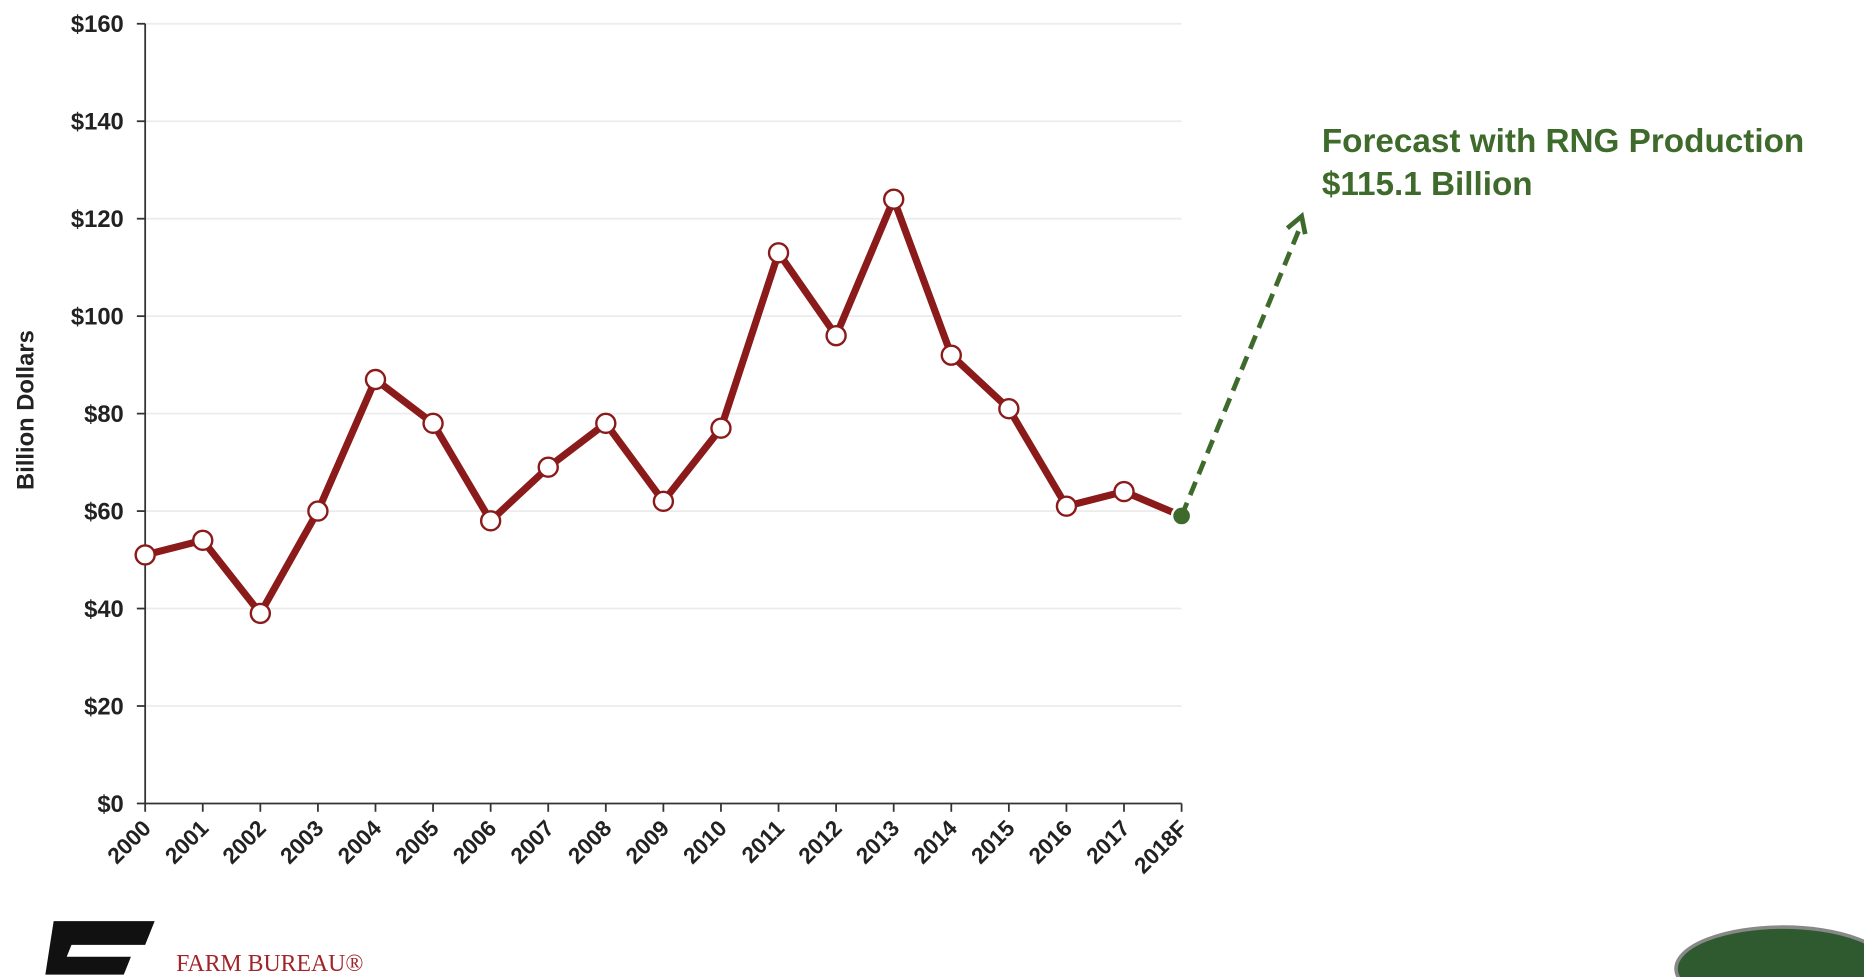 The image size is (1864, 977). I want to click on forecast-arrow, so click(1241, 369).